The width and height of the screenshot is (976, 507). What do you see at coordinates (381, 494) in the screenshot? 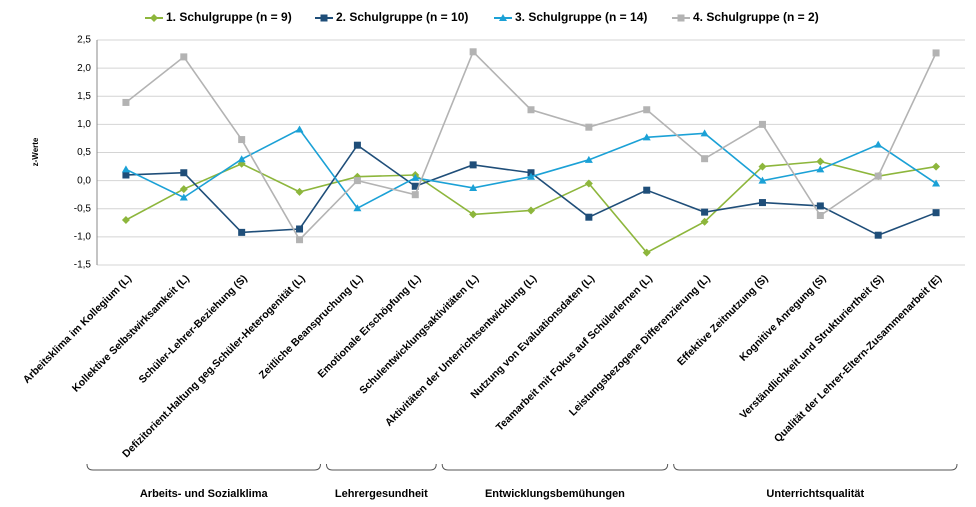
I see `group-label: Lehrergesundheit` at bounding box center [381, 494].